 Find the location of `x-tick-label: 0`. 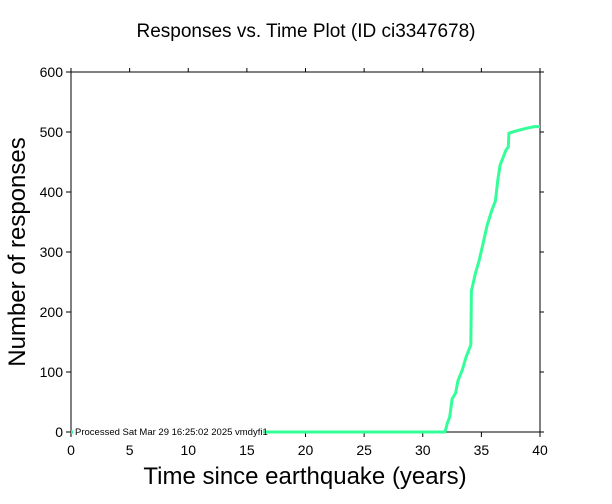

x-tick-label: 0 is located at coordinates (71, 450).